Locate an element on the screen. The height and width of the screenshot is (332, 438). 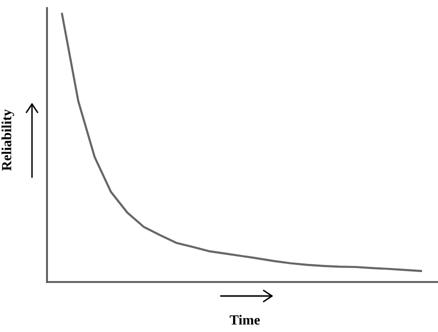
x-axis-title: Time is located at coordinates (245, 319).